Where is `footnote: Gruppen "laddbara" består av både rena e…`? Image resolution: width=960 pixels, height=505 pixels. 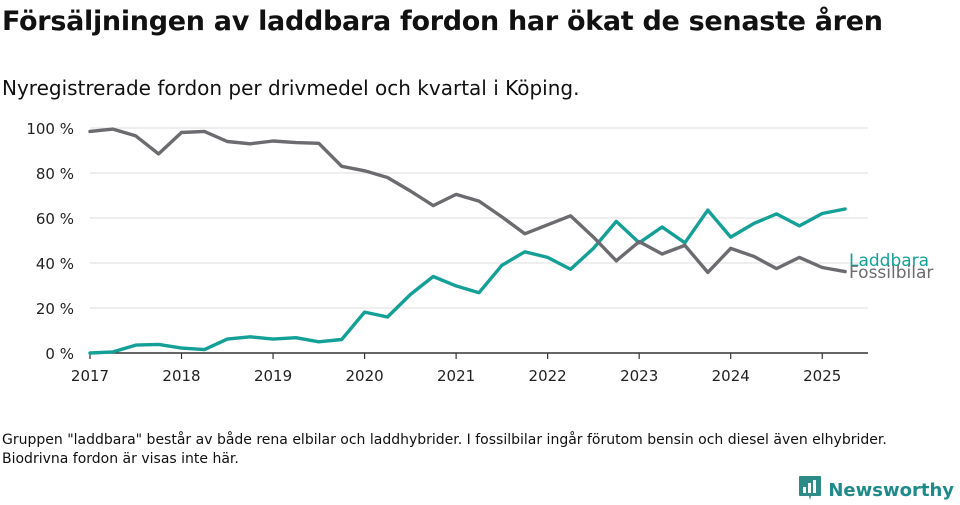
footnote: Gruppen "laddbara" består av både rena e… is located at coordinates (444, 449).